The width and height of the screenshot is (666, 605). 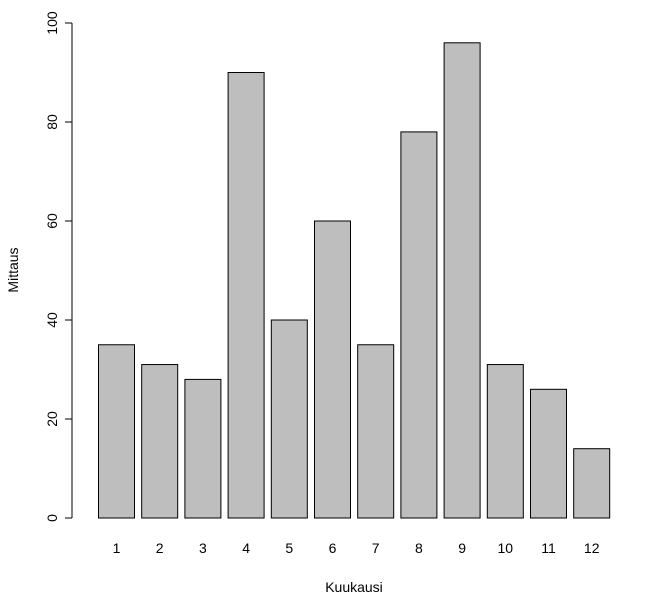 What do you see at coordinates (58, 266) in the screenshot?
I see `y-axis: 0 20 40 60 80 100` at bounding box center [58, 266].